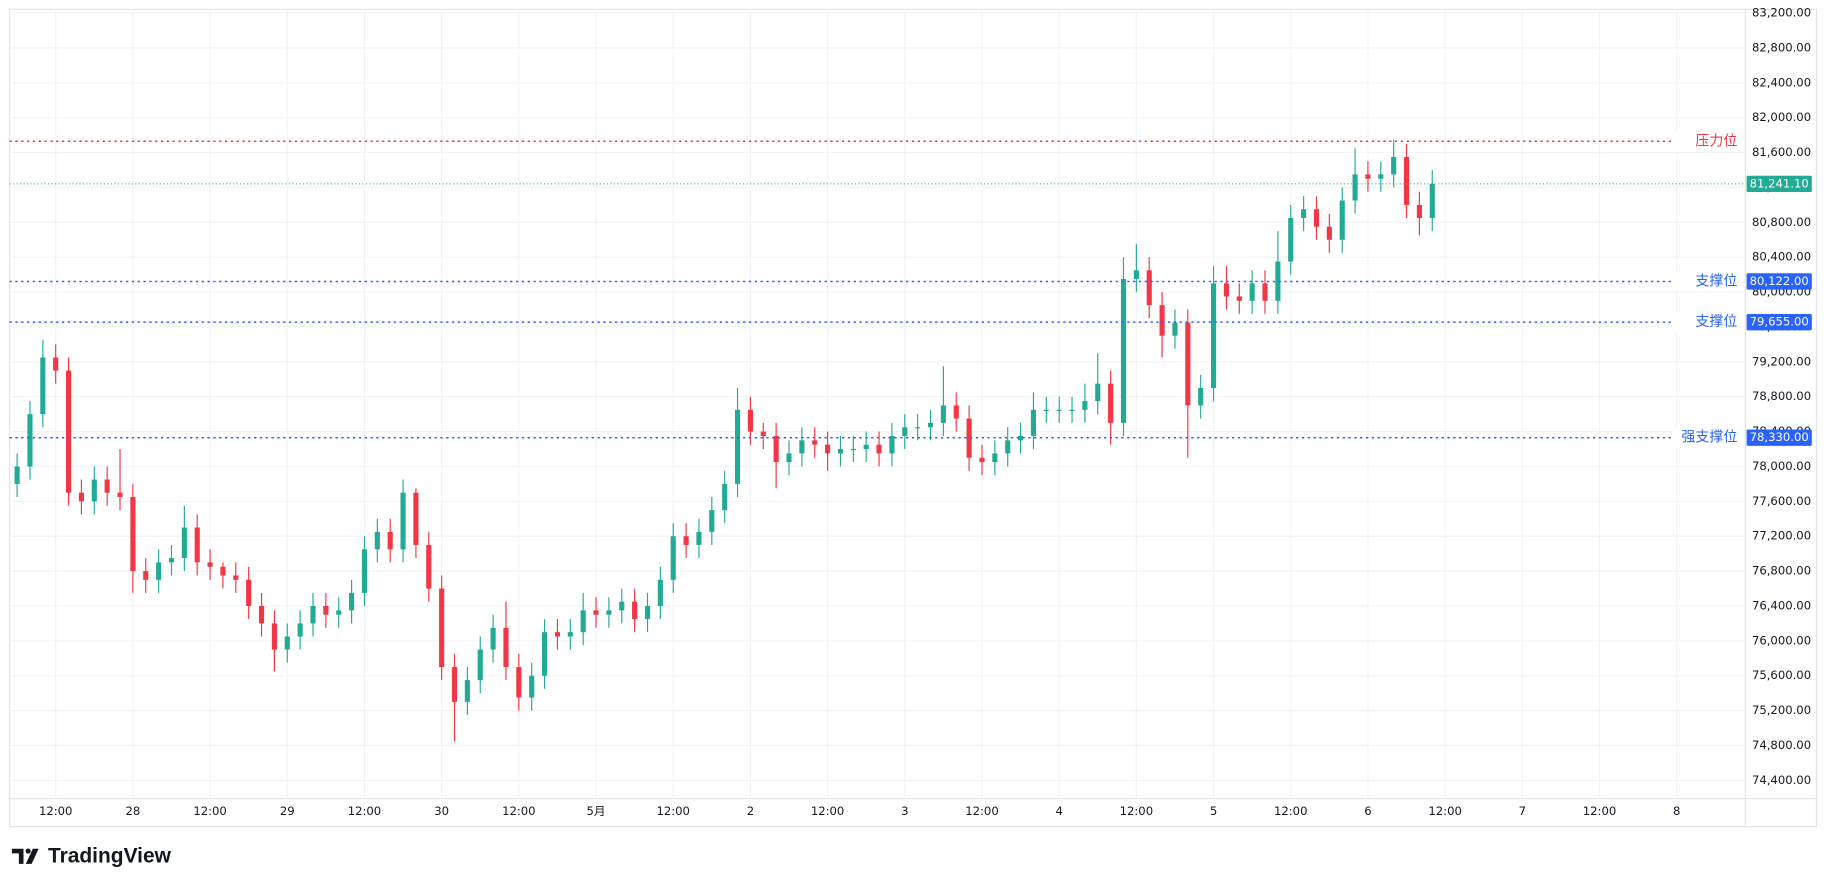 Image resolution: width=1826 pixels, height=886 pixels. What do you see at coordinates (1781, 396) in the screenshot?
I see `y-tick-label: 78,800.00` at bounding box center [1781, 396].